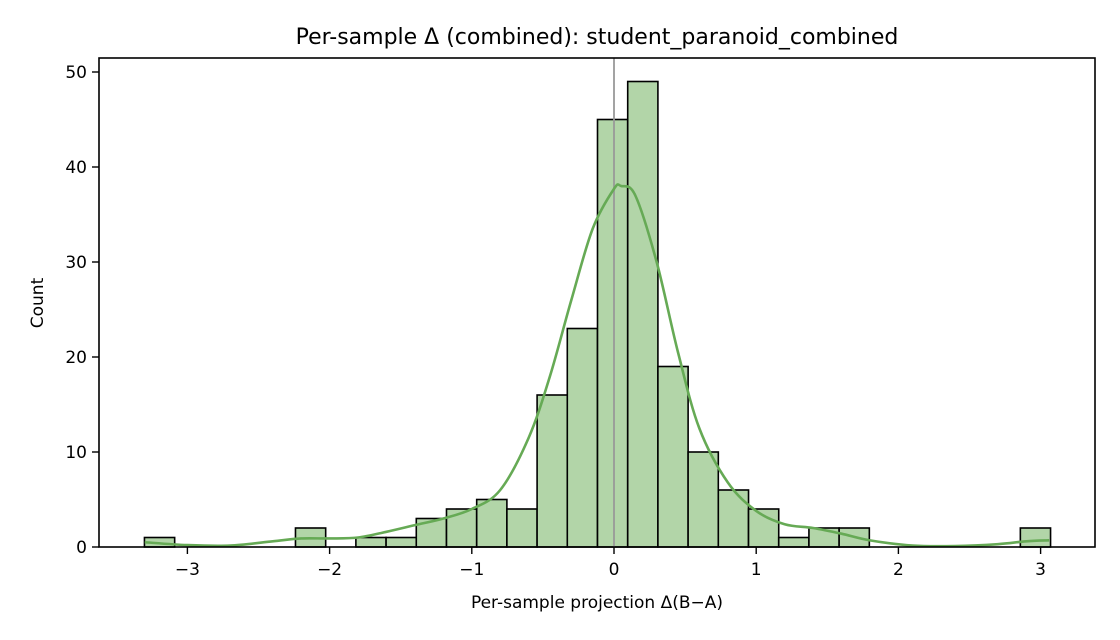  What do you see at coordinates (1040, 570) in the screenshot?
I see `x-tick-label: 3` at bounding box center [1040, 570].